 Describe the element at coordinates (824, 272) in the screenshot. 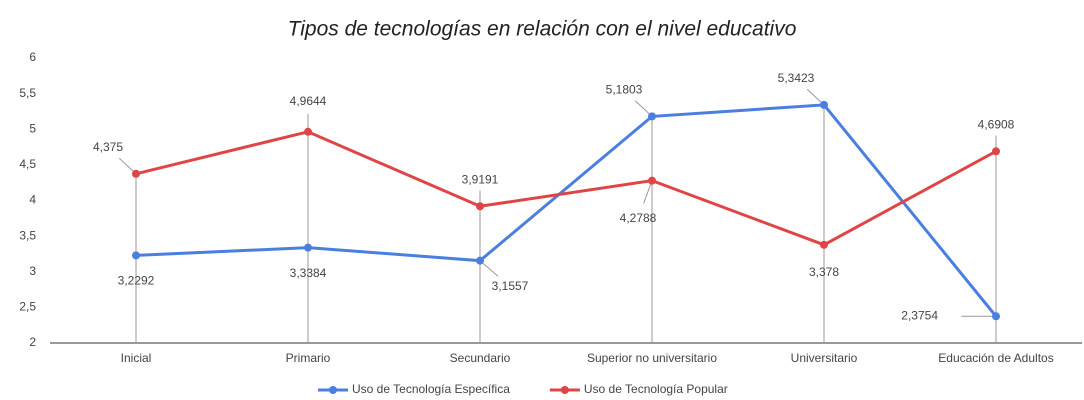

I see `data-label: 3,378` at that location.